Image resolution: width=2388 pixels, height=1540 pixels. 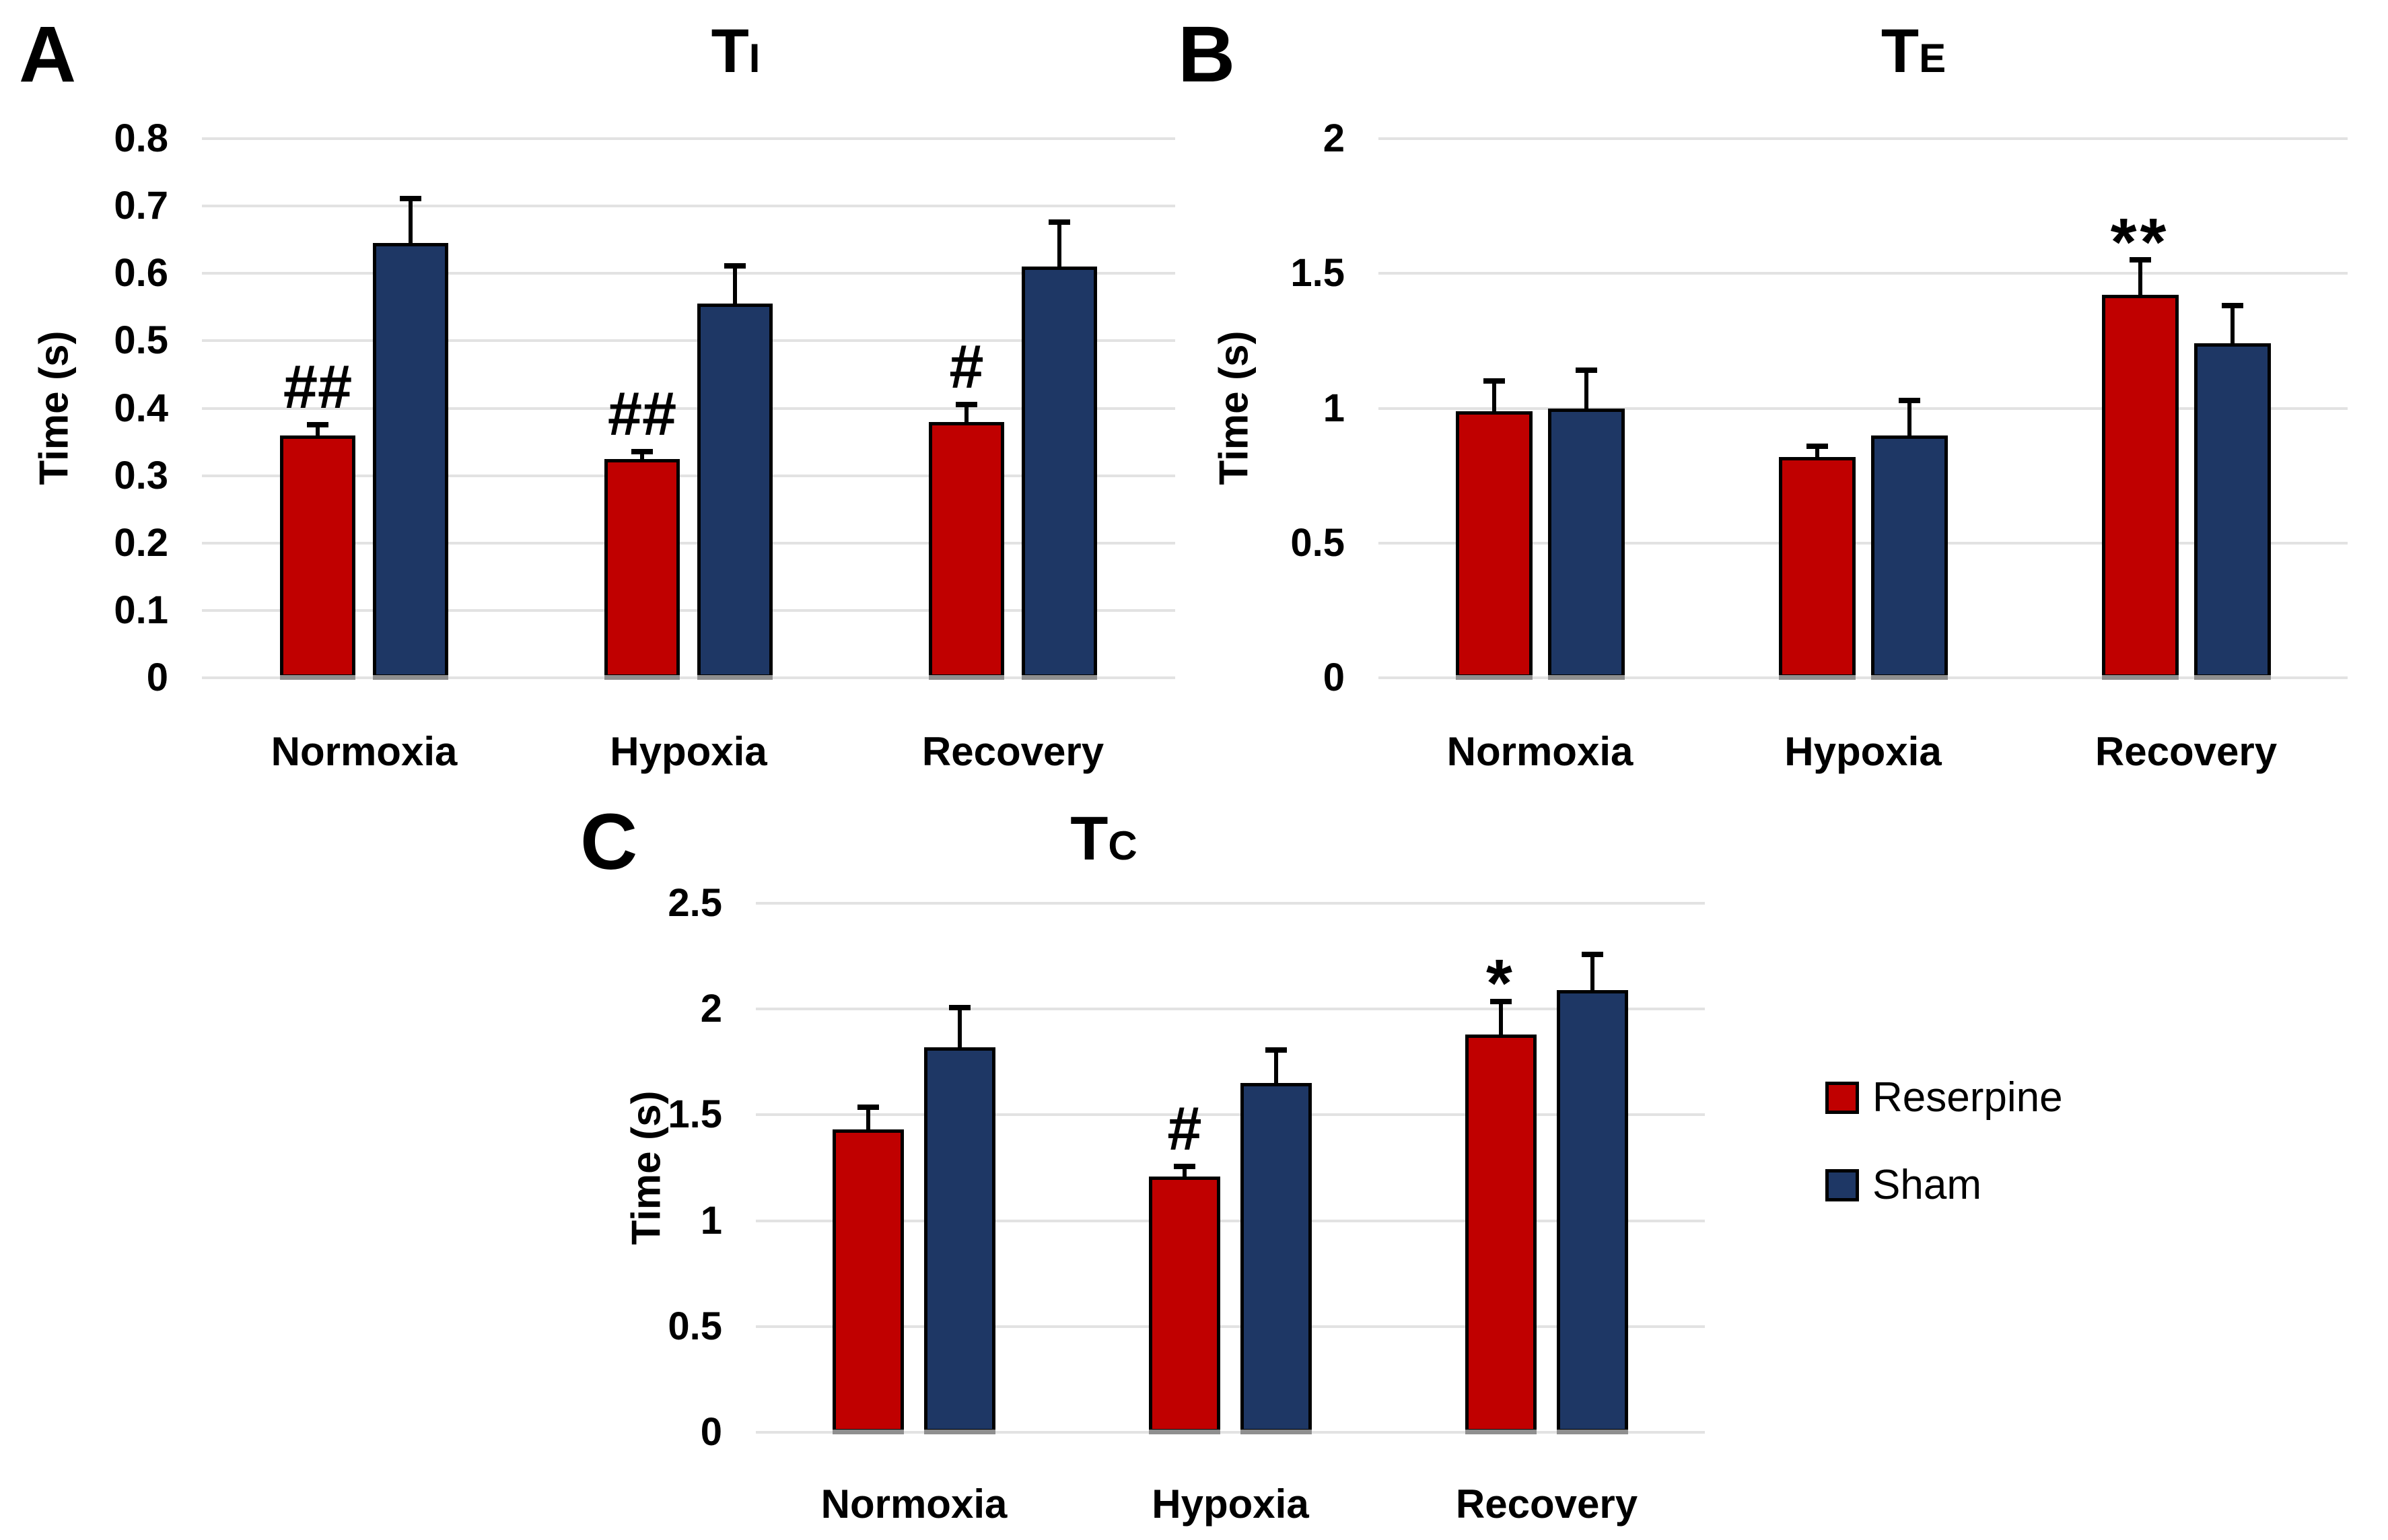 I want to click on y-tick-label: 1.5, so click(x=1317, y=273).